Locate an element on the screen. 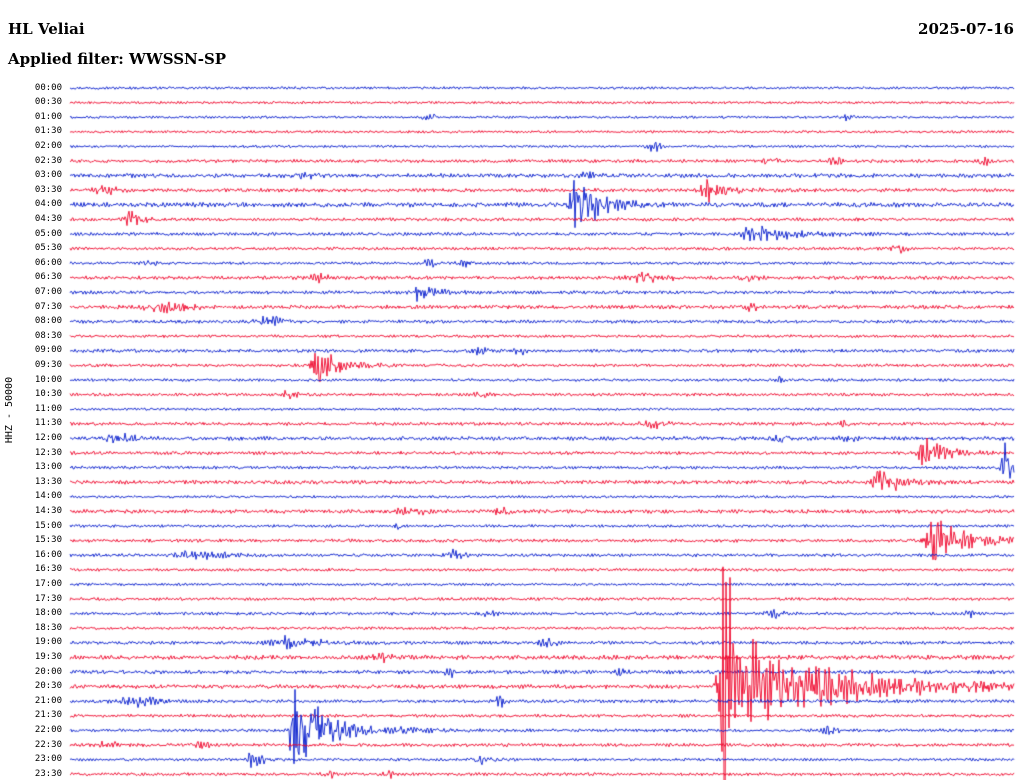 This screenshot has height=780, width=1024. time-label: 14:00 is located at coordinates (48, 496).